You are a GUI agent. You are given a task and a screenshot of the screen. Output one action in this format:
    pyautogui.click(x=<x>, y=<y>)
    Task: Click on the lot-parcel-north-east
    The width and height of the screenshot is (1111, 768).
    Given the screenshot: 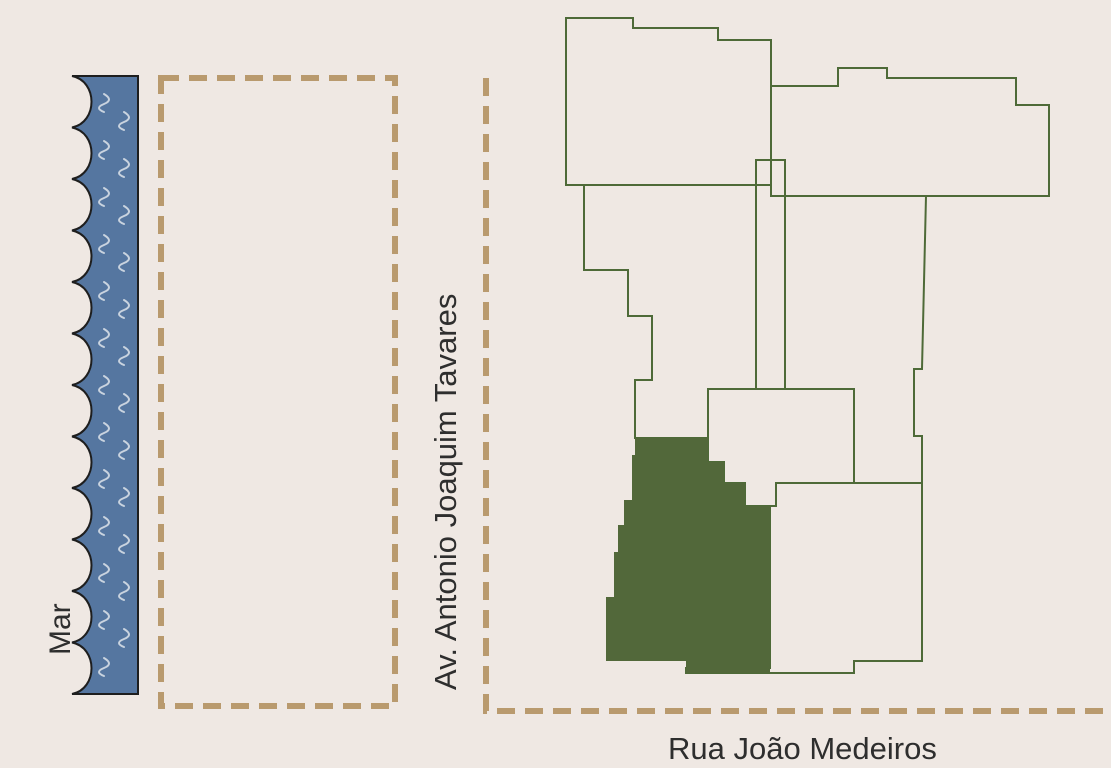 What is the action you would take?
    pyautogui.click(x=910, y=132)
    